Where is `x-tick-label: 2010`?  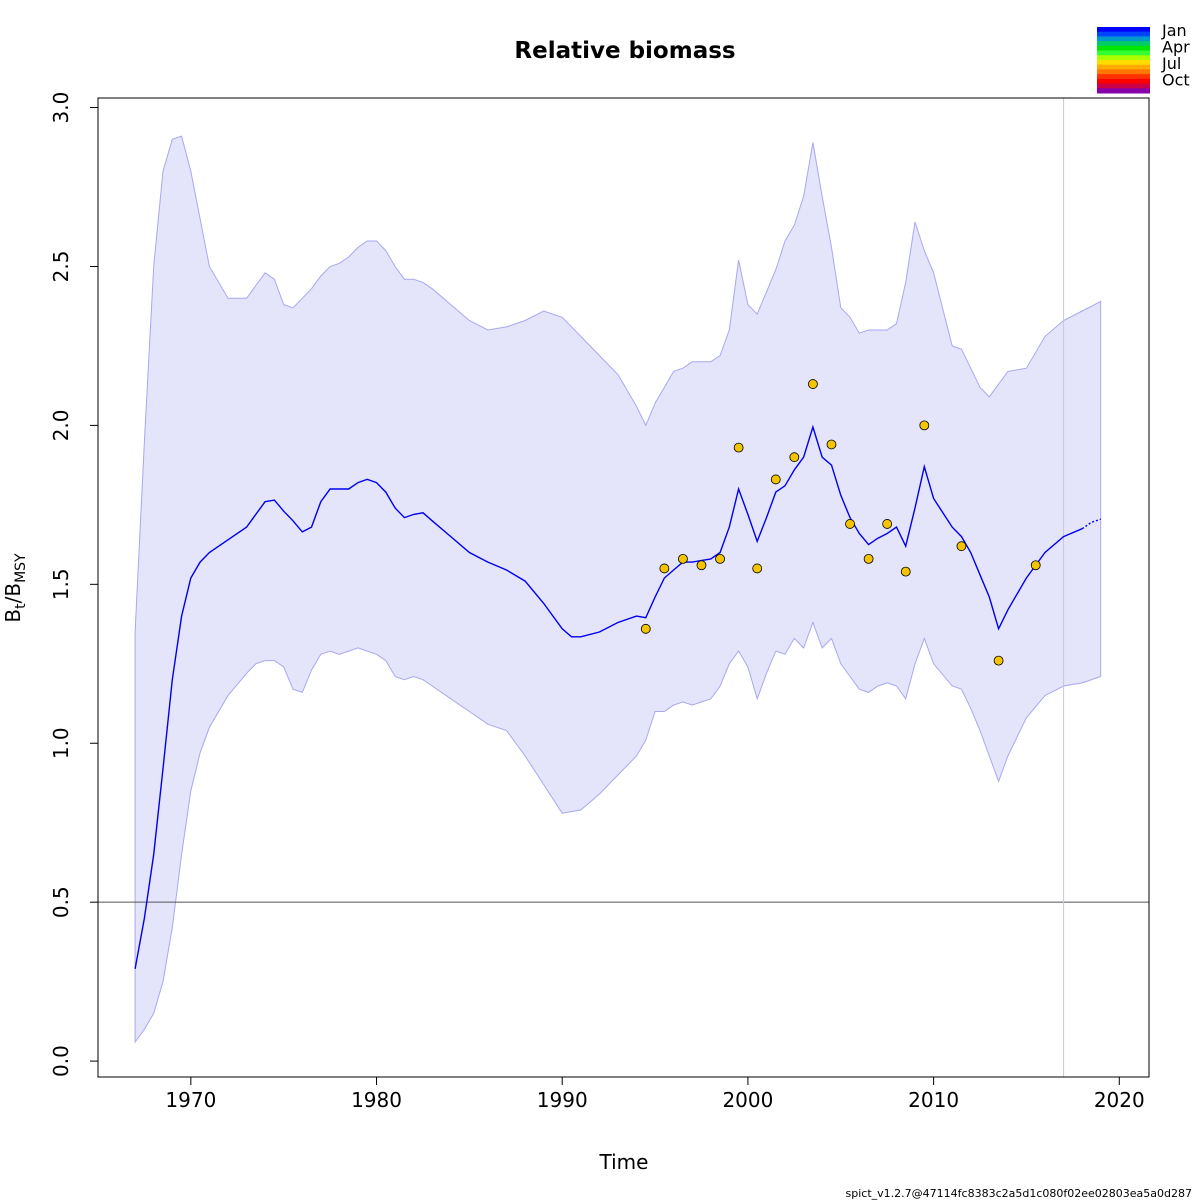
x-tick-label: 2010 is located at coordinates (933, 1100).